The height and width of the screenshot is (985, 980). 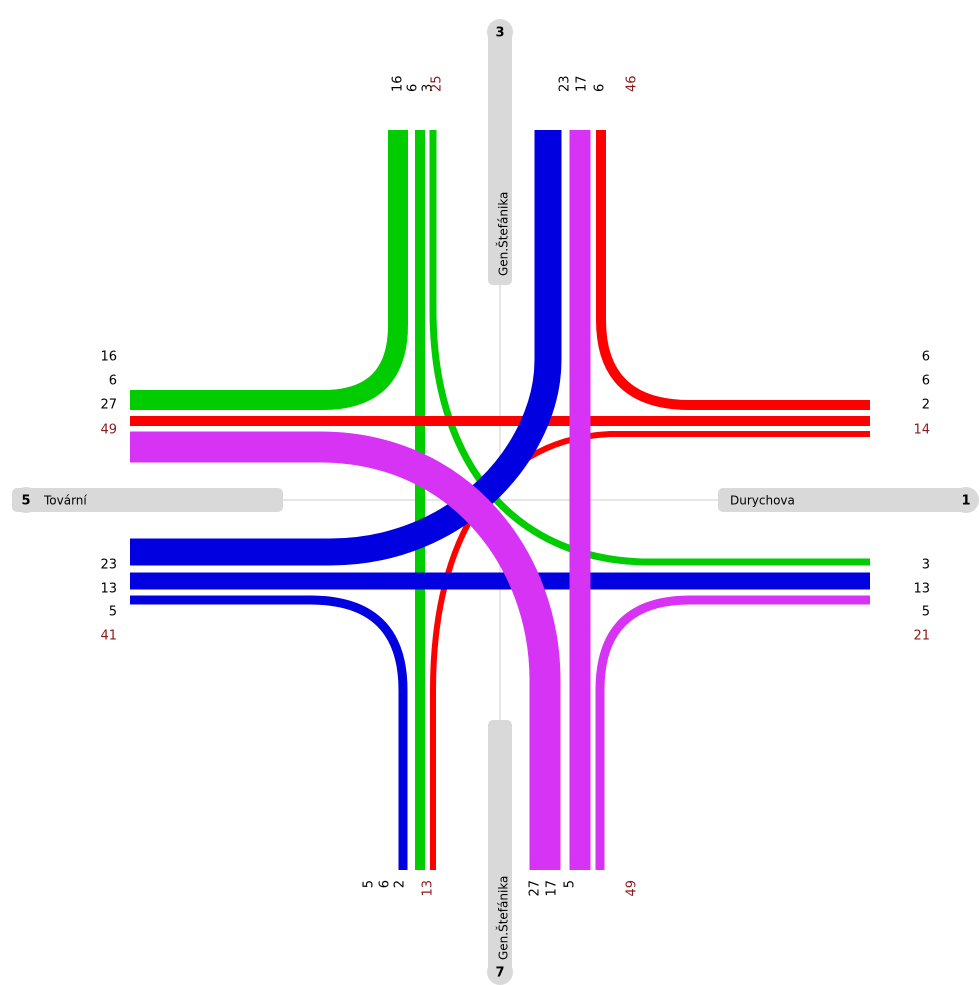 What do you see at coordinates (503, 918) in the screenshot?
I see `south-name: Gen.Štefánika` at bounding box center [503, 918].